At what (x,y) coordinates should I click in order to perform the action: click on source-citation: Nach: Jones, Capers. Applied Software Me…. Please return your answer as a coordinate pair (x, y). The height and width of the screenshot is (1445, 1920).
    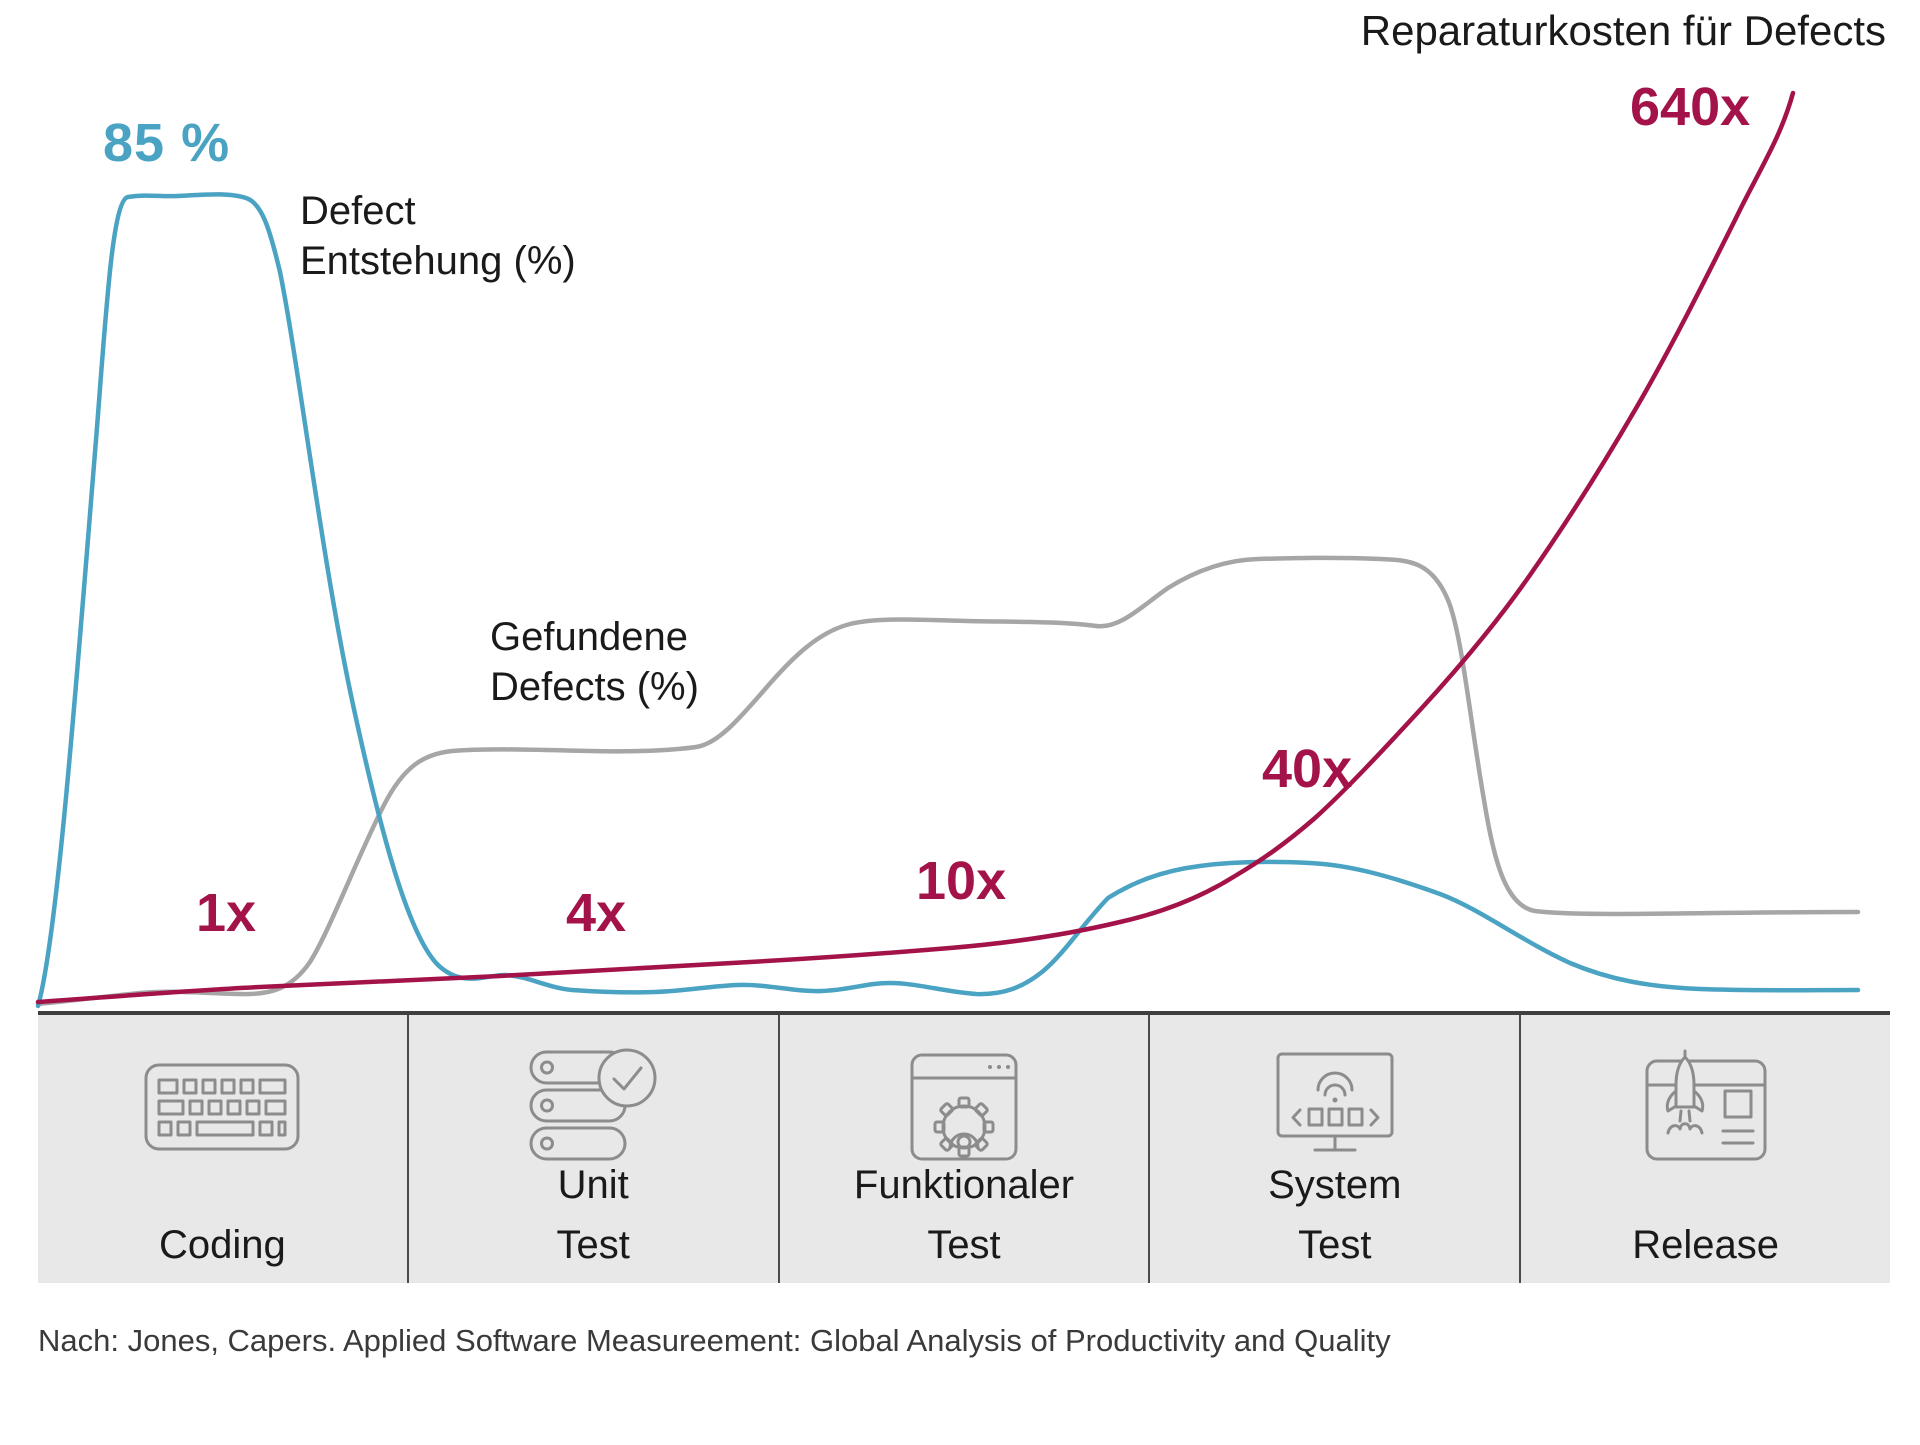
    Looking at the image, I should click on (714, 1340).